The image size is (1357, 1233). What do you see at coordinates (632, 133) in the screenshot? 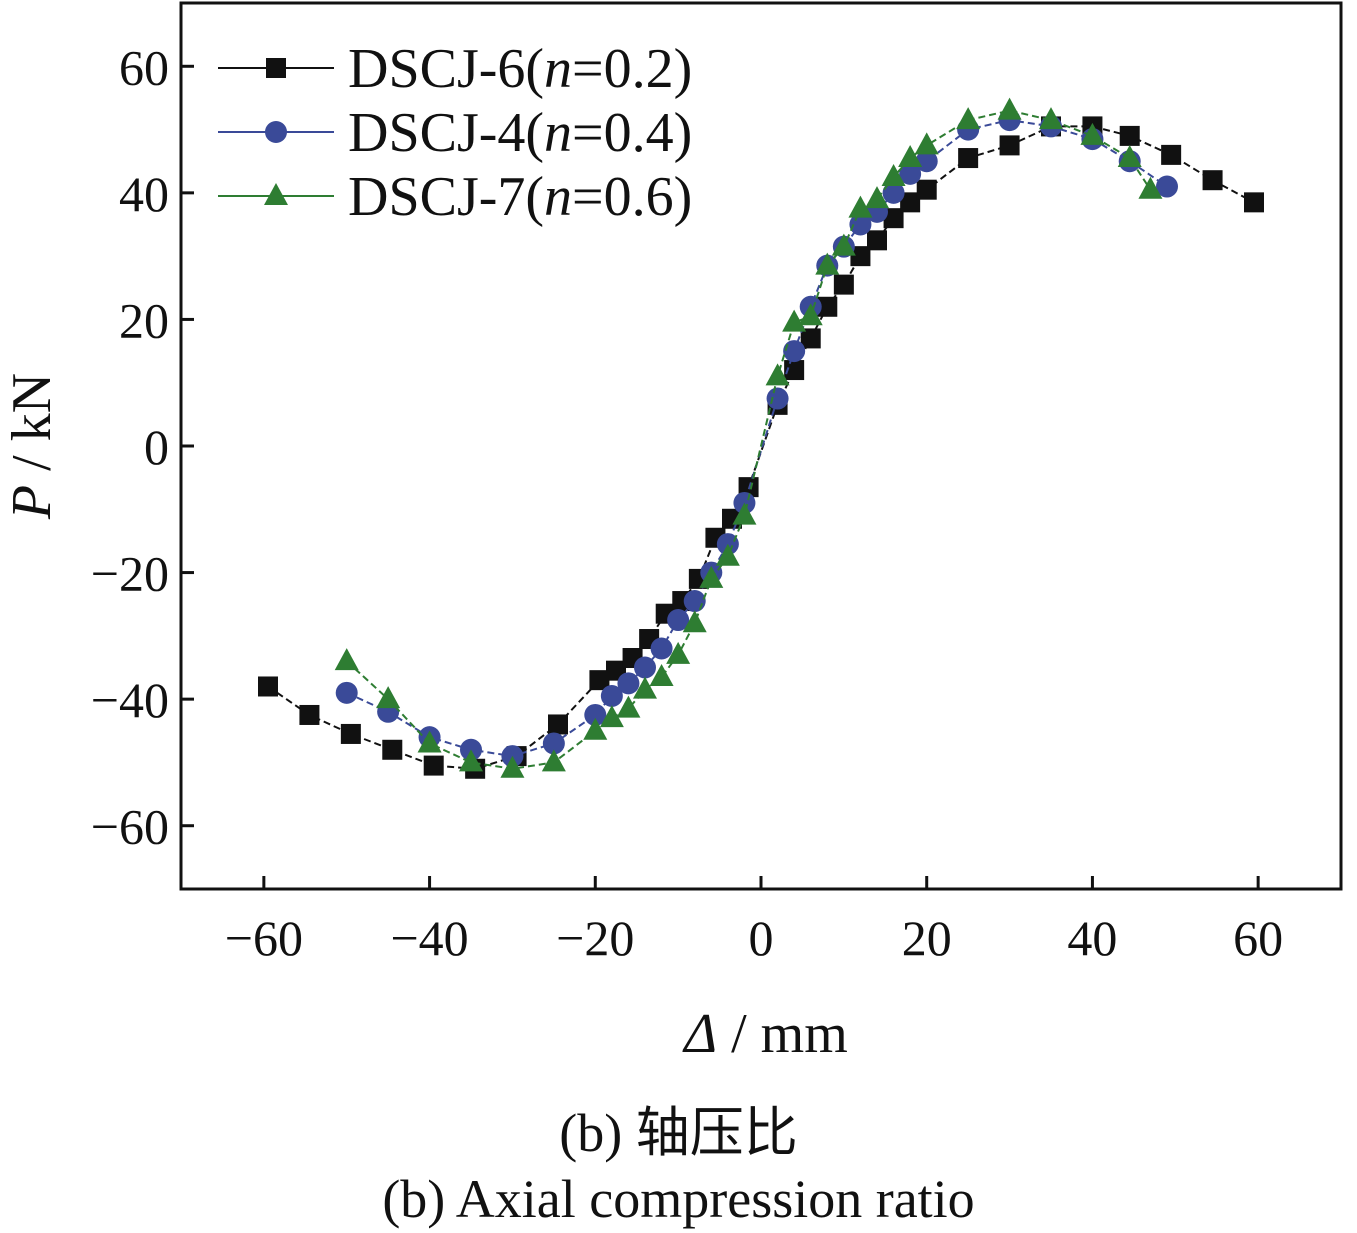
I see `legend-label-suffix: =0.4)` at bounding box center [632, 133].